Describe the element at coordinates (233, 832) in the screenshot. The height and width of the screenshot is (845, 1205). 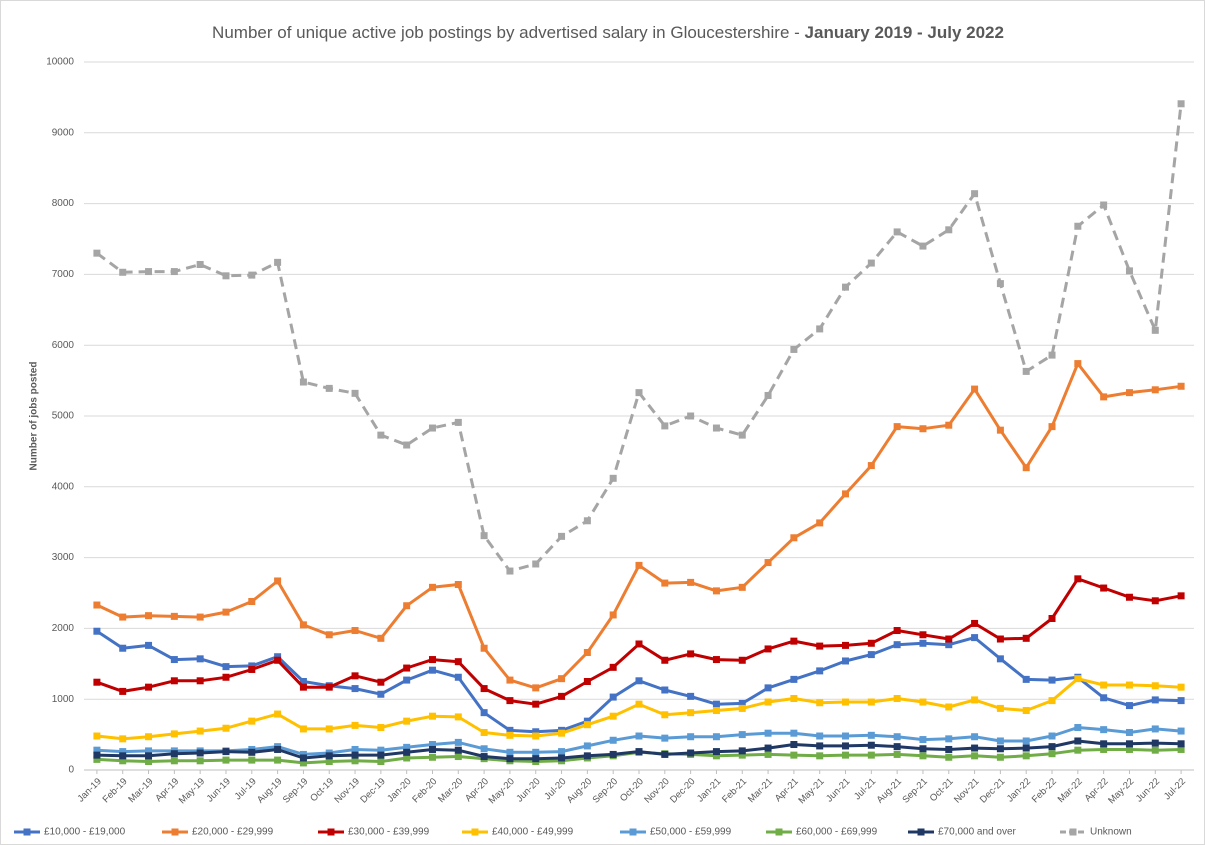
I see `legend-label: £20,000 - £29,999` at that location.